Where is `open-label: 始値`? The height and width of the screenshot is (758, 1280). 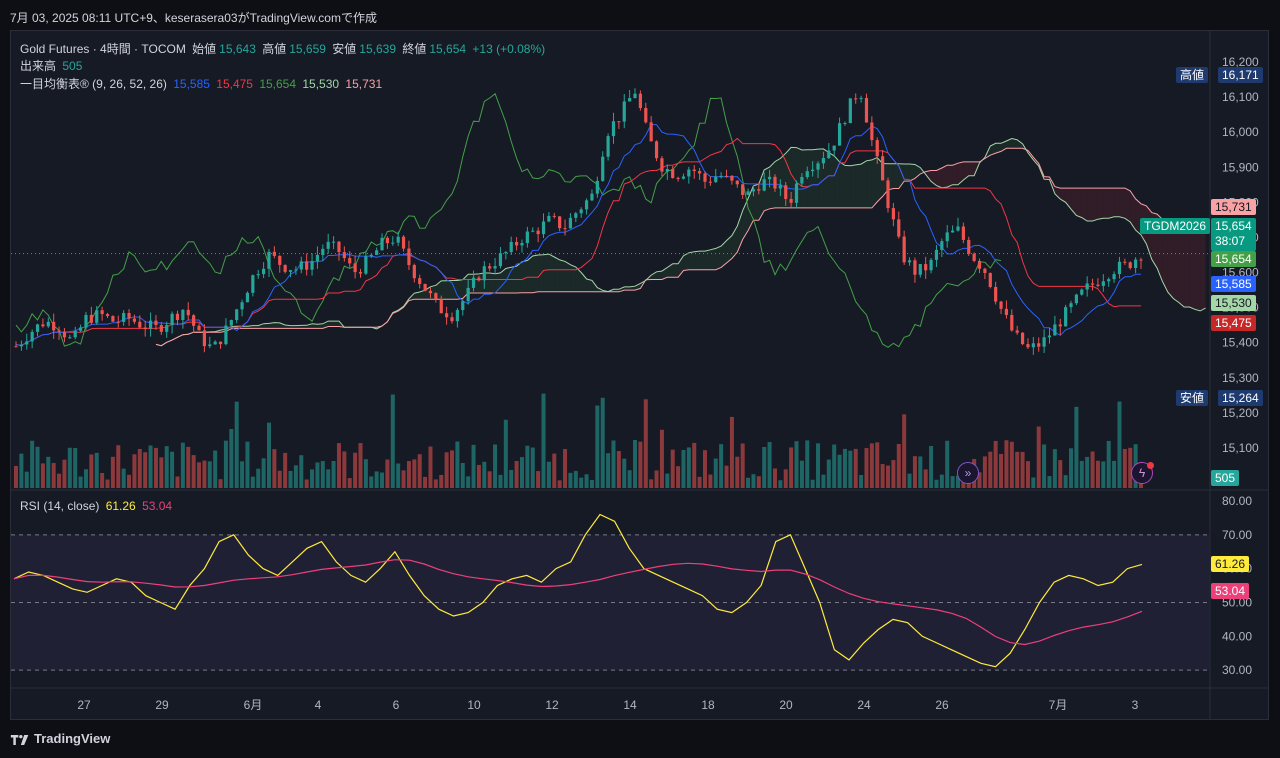
open-label: 始値 is located at coordinates (204, 49).